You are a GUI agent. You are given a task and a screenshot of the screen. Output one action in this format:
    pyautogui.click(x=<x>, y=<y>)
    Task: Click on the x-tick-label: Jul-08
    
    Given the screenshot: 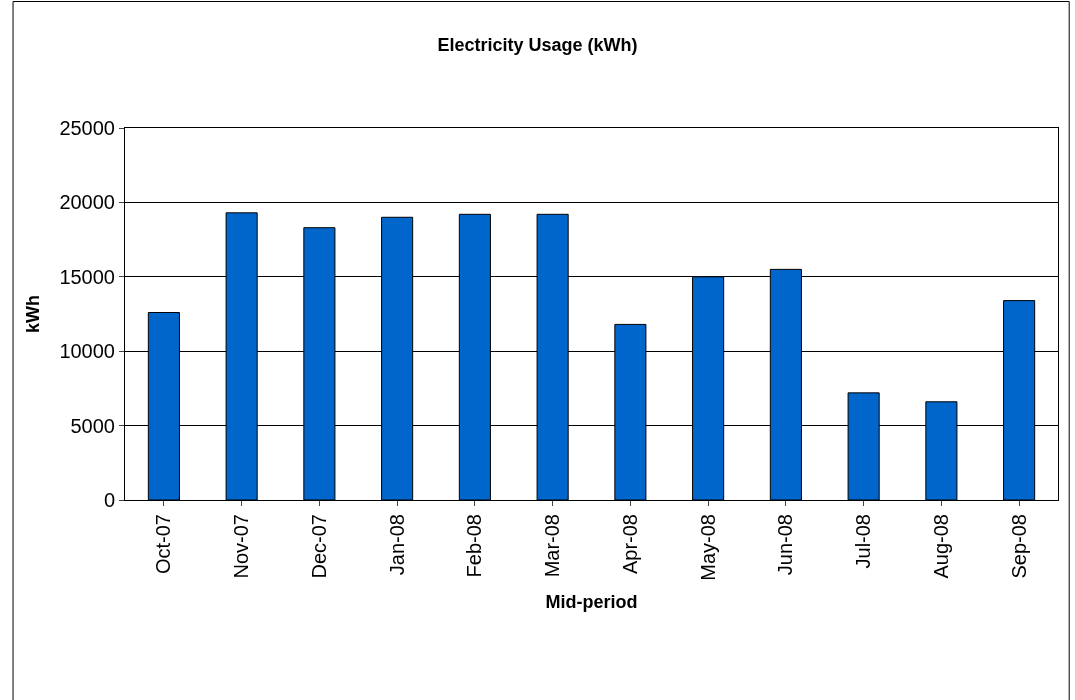 What is the action you would take?
    pyautogui.click(x=863, y=541)
    